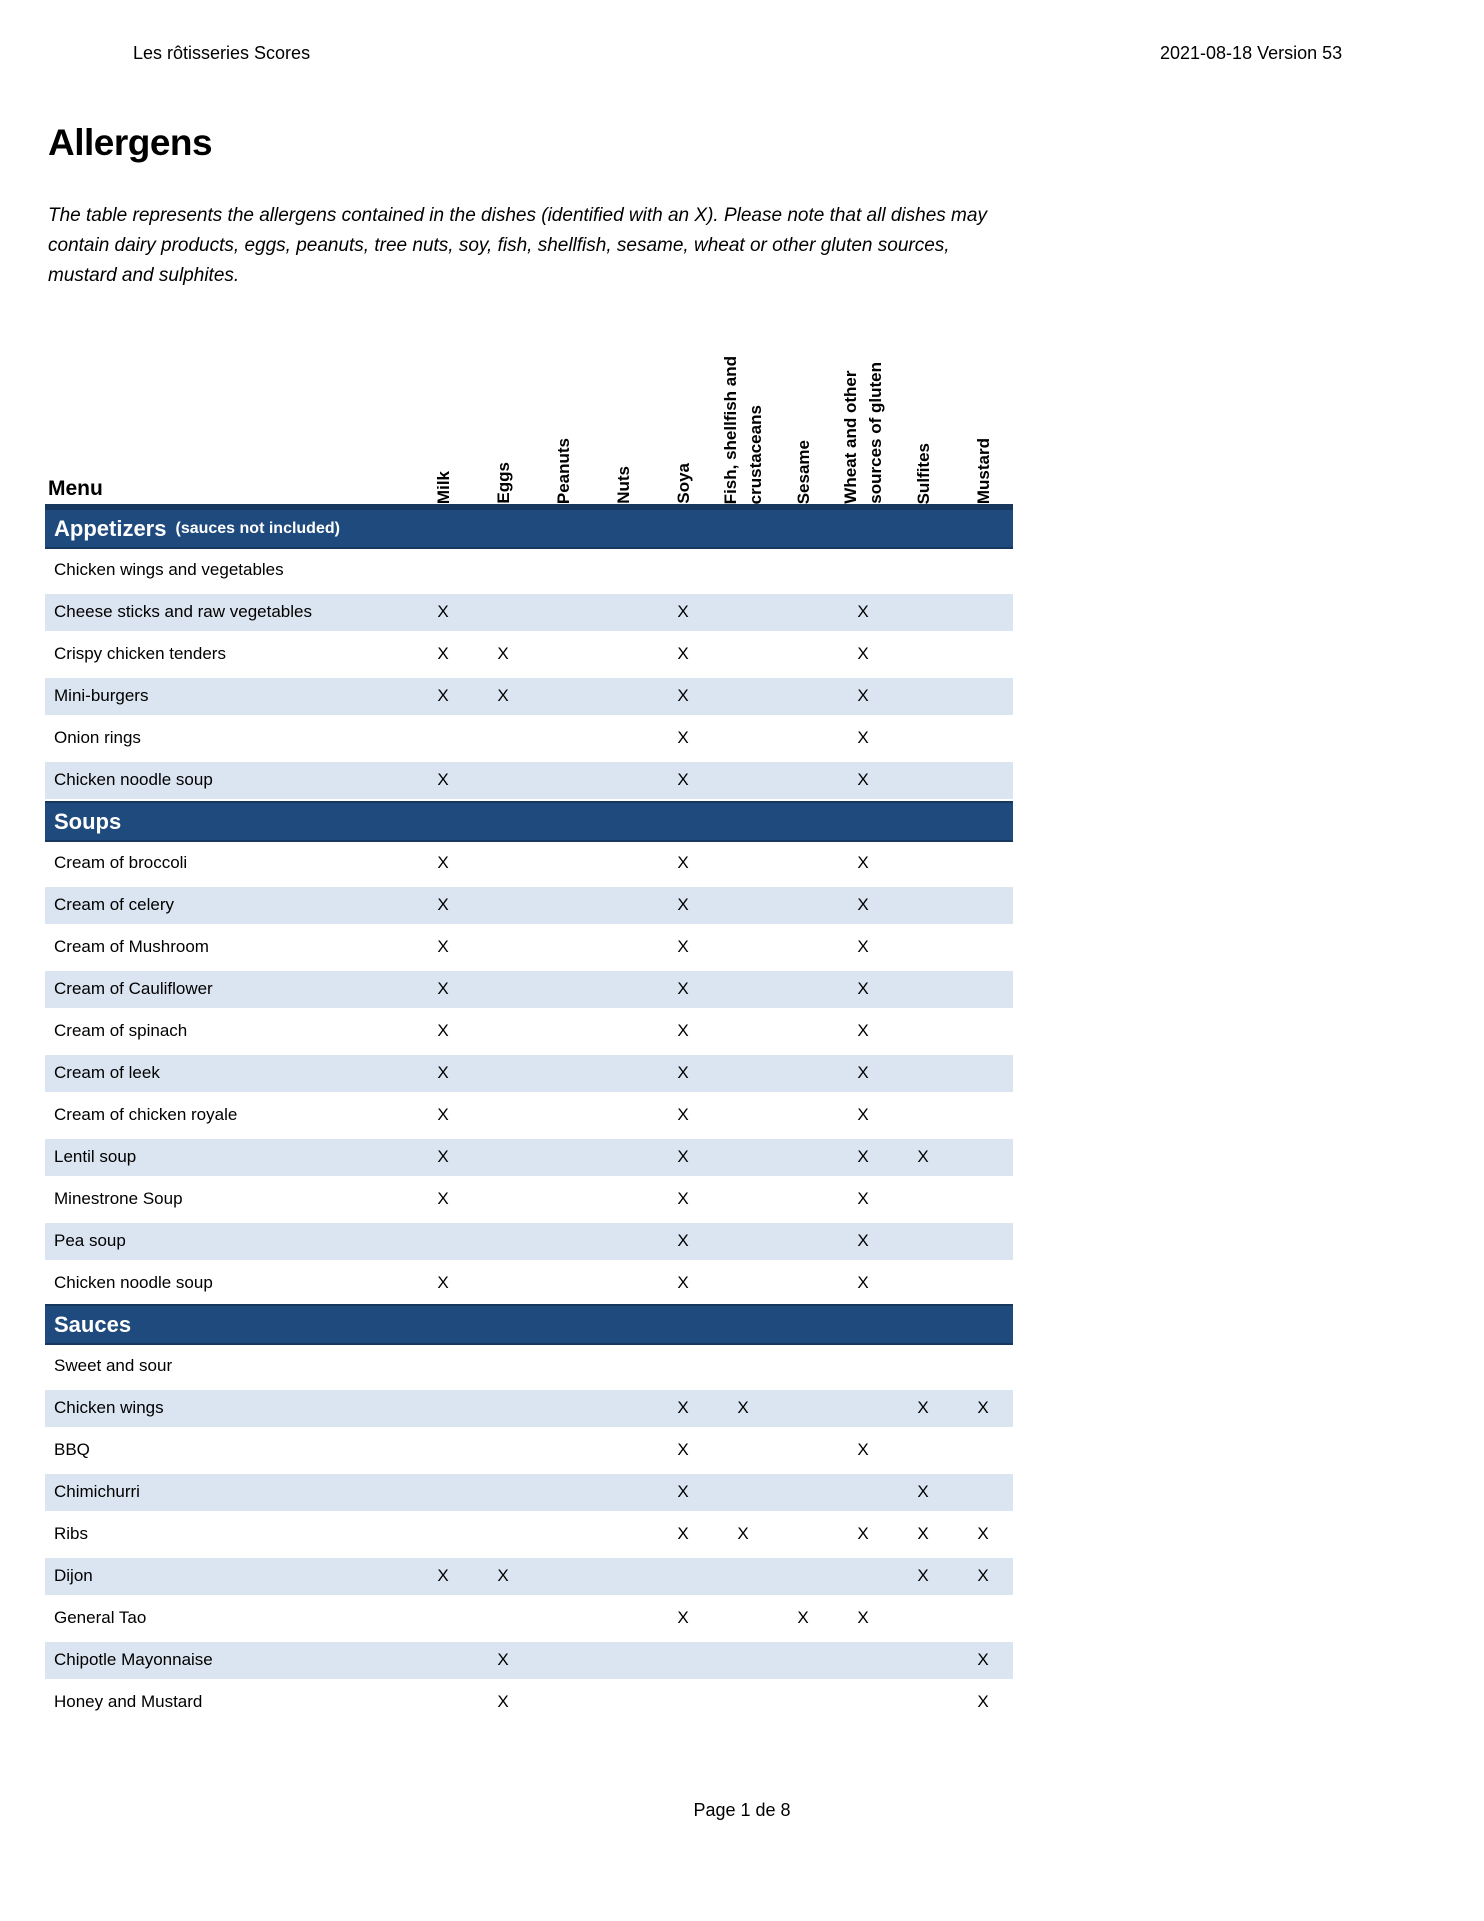 The height and width of the screenshot is (1921, 1484). What do you see at coordinates (803, 392) in the screenshot?
I see `allergen-column-header-cell: Sesame` at bounding box center [803, 392].